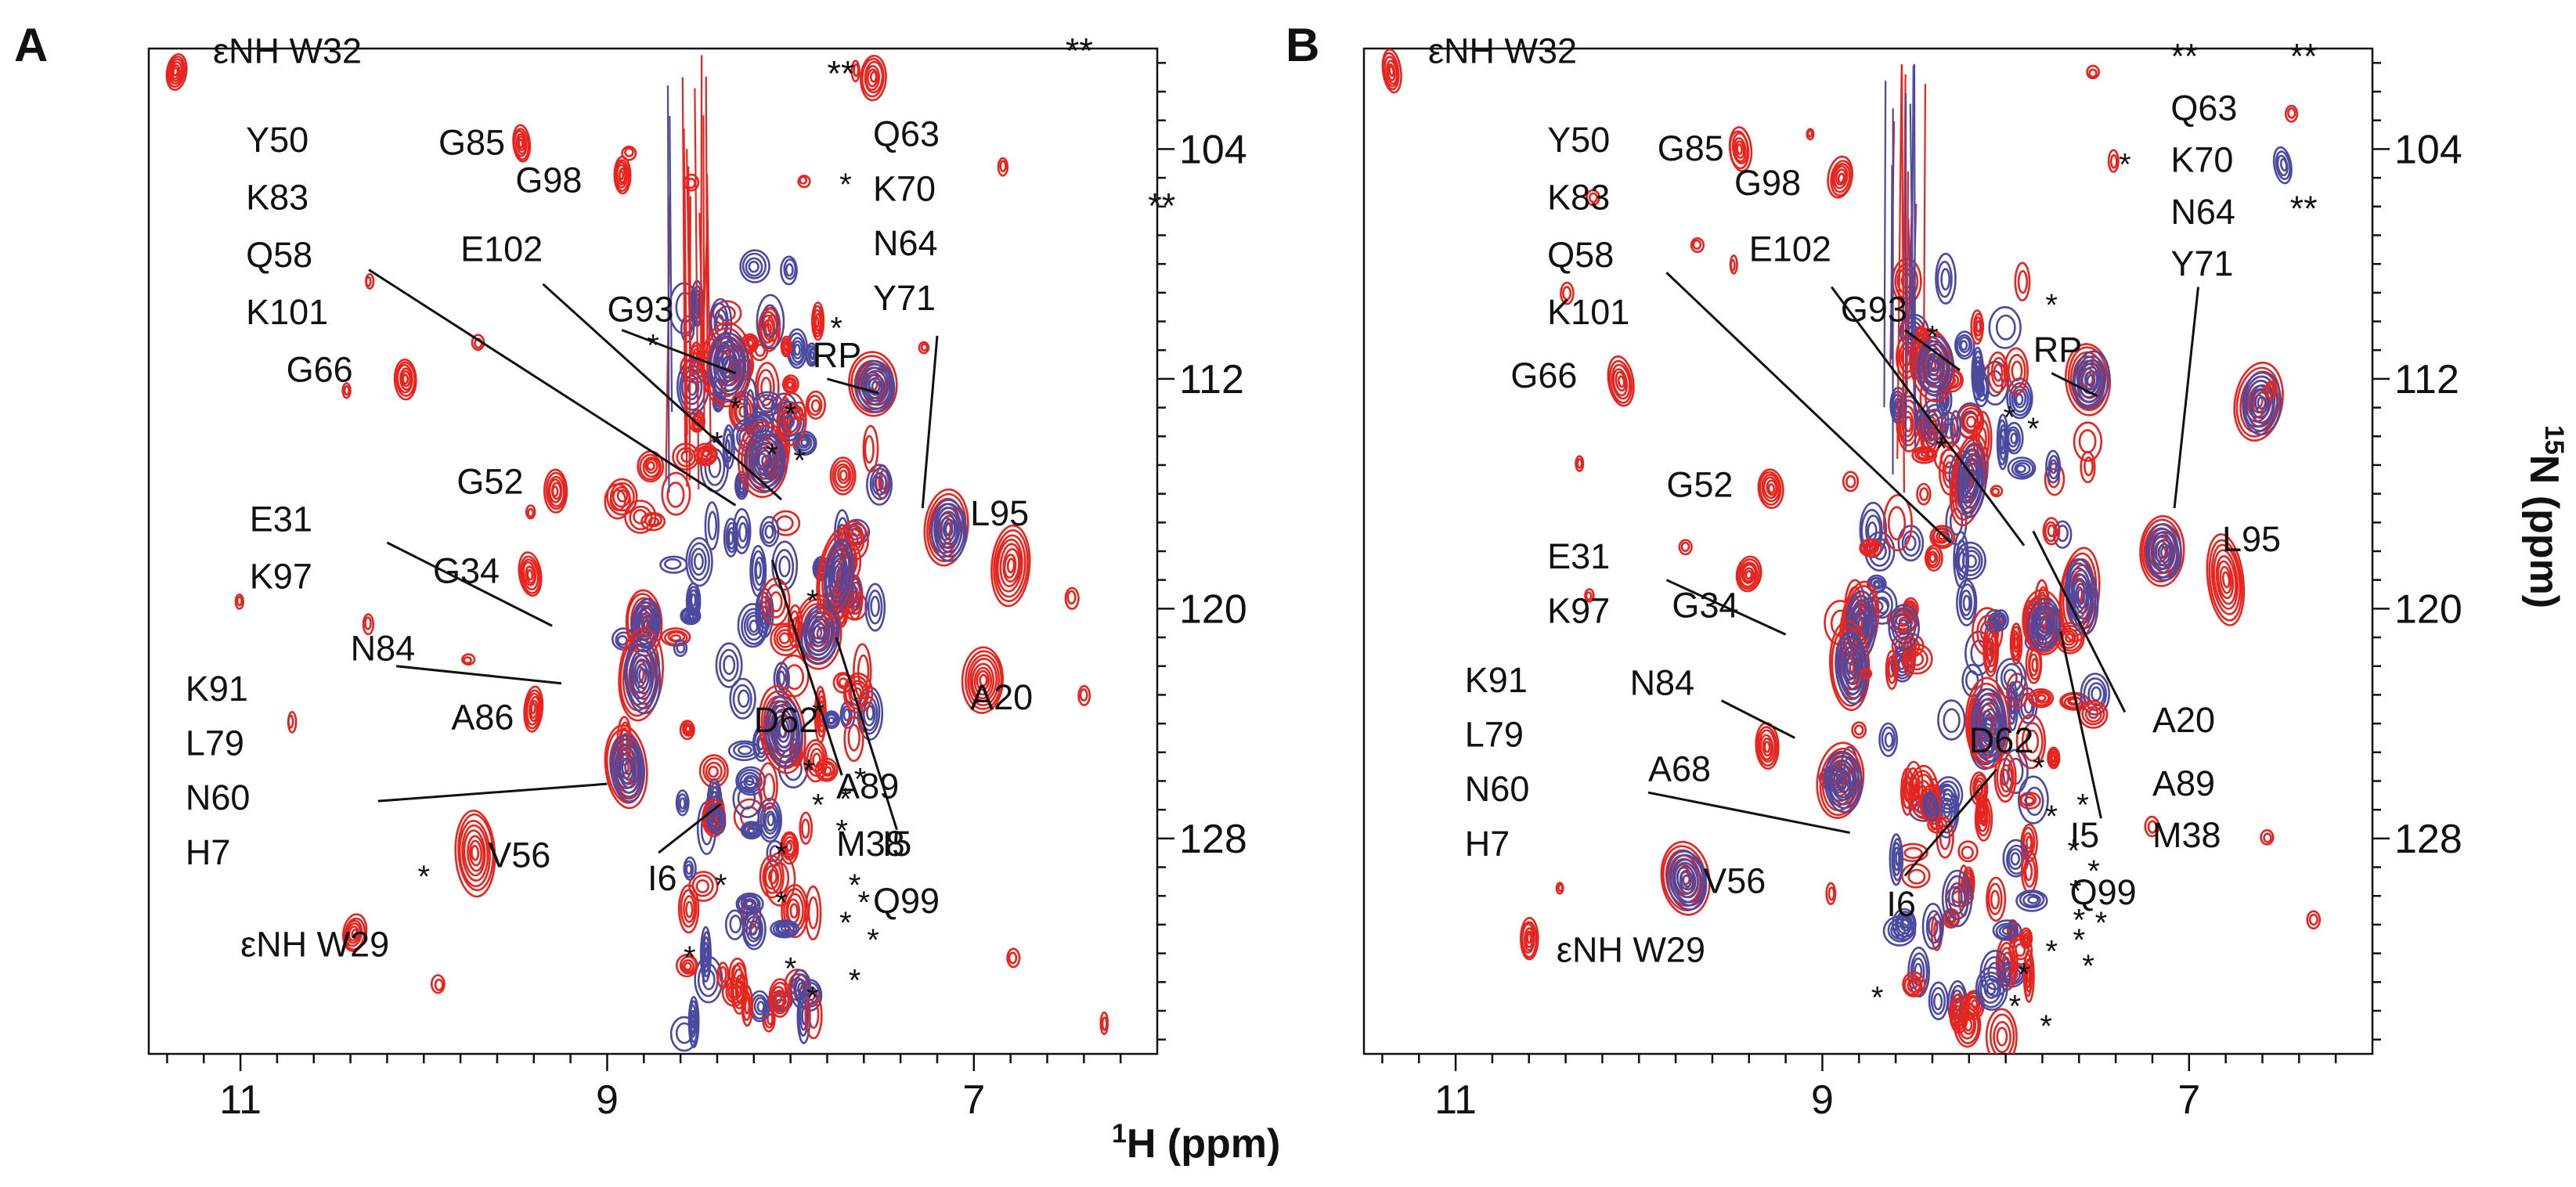 The width and height of the screenshot is (2576, 1187). What do you see at coordinates (277, 140) in the screenshot?
I see `peak-label: Y50` at bounding box center [277, 140].